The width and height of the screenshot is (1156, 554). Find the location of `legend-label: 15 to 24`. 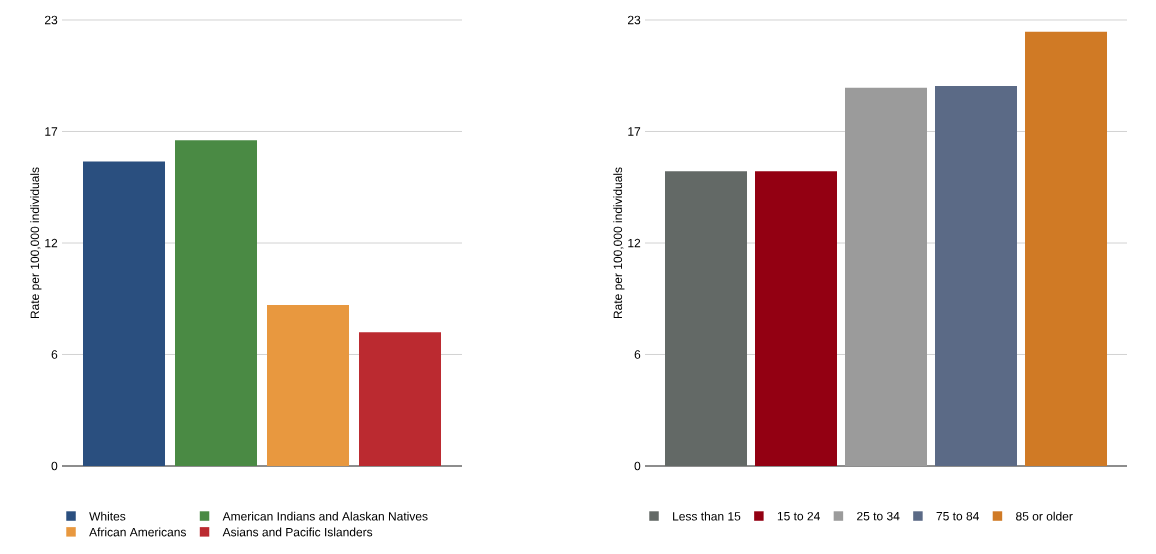

legend-label: 15 to 24 is located at coordinates (798, 516).